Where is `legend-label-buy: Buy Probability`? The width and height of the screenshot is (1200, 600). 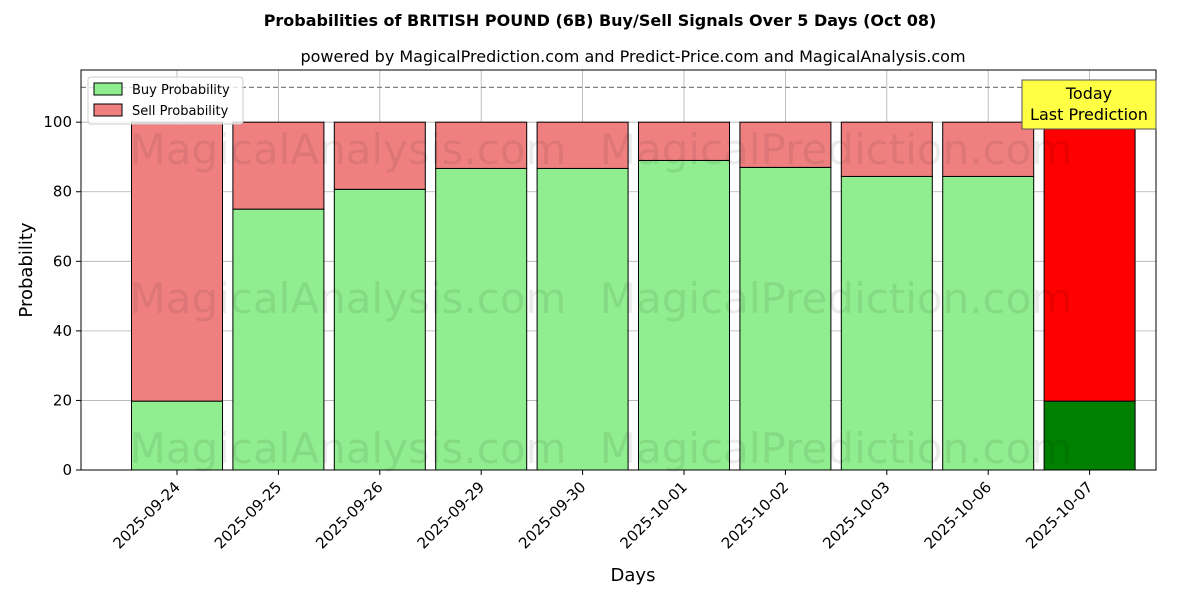
legend-label-buy: Buy Probability is located at coordinates (181, 90).